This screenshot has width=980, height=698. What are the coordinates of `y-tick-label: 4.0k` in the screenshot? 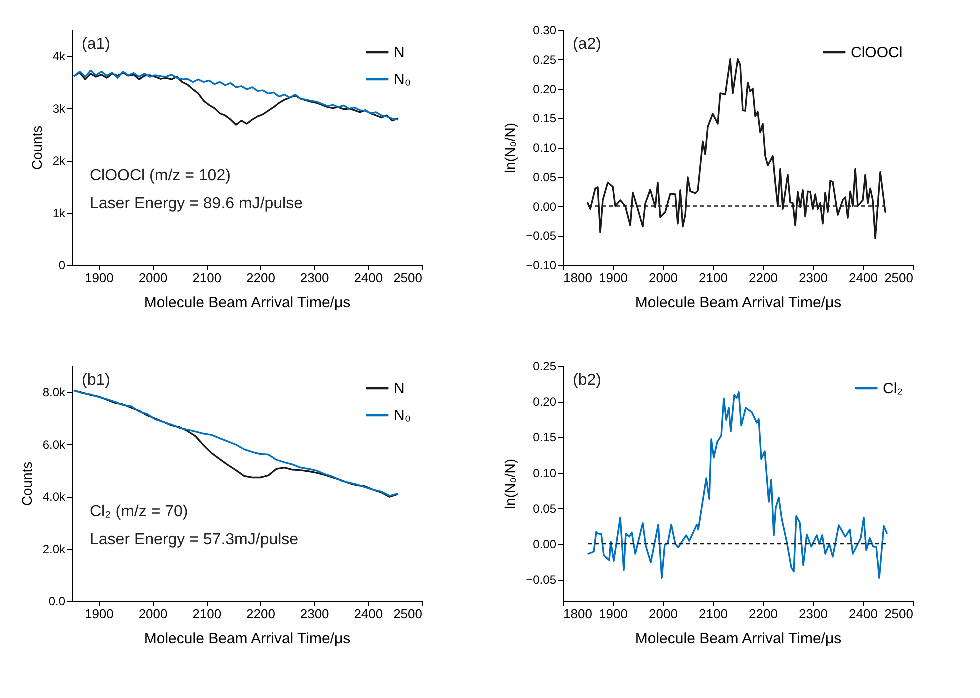 It's located at (54, 497).